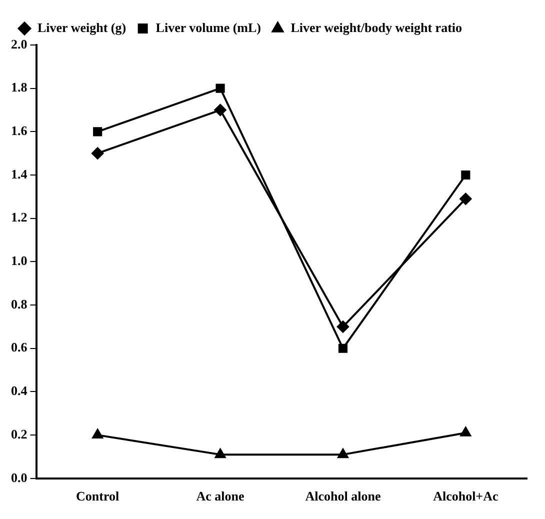 The height and width of the screenshot is (519, 545). Describe the element at coordinates (98, 496) in the screenshot. I see `x-tick-label: Control` at that location.